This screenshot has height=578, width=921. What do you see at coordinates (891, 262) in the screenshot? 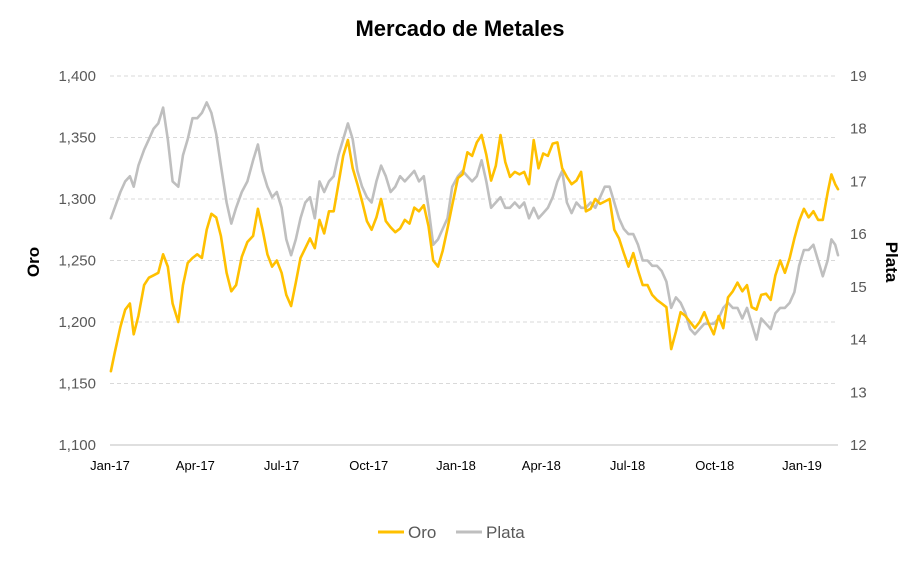
I see `y-right-axis-title: Plata` at bounding box center [891, 262].